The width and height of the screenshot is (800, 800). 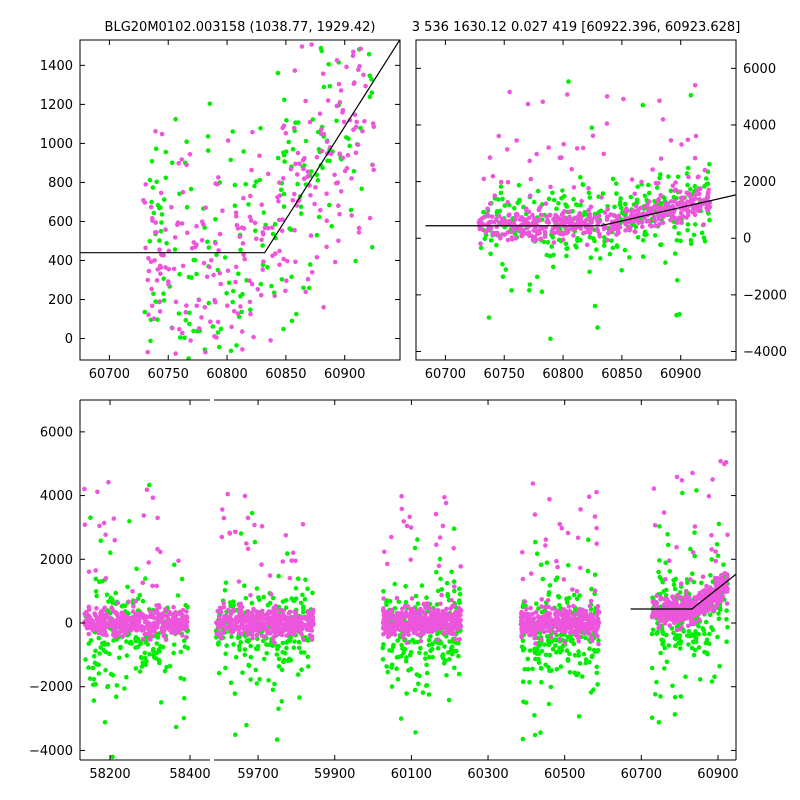 What do you see at coordinates (759, 69) in the screenshot?
I see `zoom-right-ytick-label: 6000` at bounding box center [759, 69].